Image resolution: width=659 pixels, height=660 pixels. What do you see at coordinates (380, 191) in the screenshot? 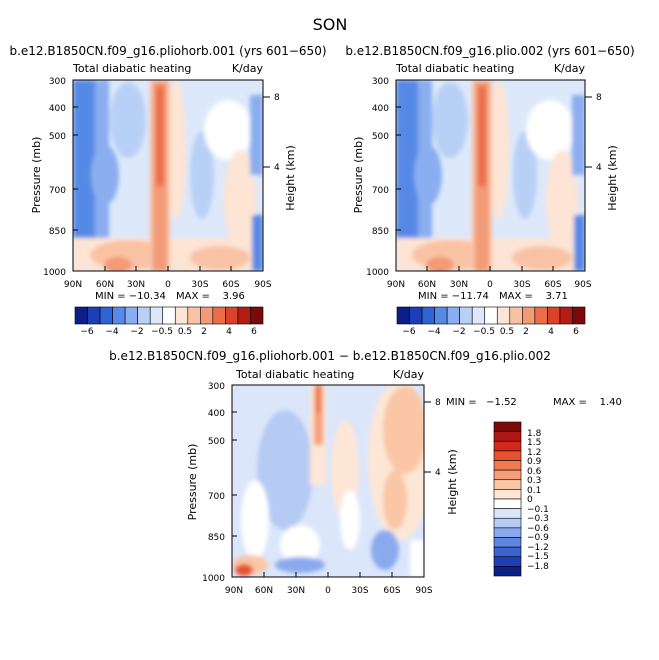
I see `y-tick-label: 700` at bounding box center [380, 191].